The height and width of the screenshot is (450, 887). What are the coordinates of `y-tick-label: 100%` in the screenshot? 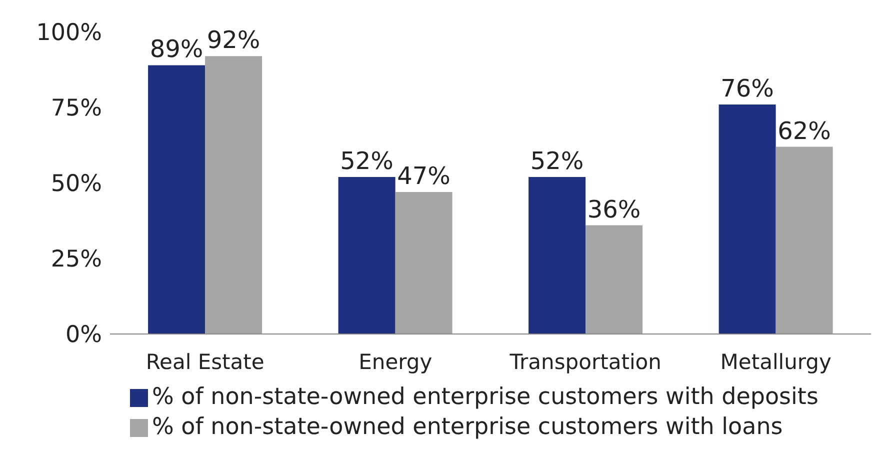 It's located at (69, 33).